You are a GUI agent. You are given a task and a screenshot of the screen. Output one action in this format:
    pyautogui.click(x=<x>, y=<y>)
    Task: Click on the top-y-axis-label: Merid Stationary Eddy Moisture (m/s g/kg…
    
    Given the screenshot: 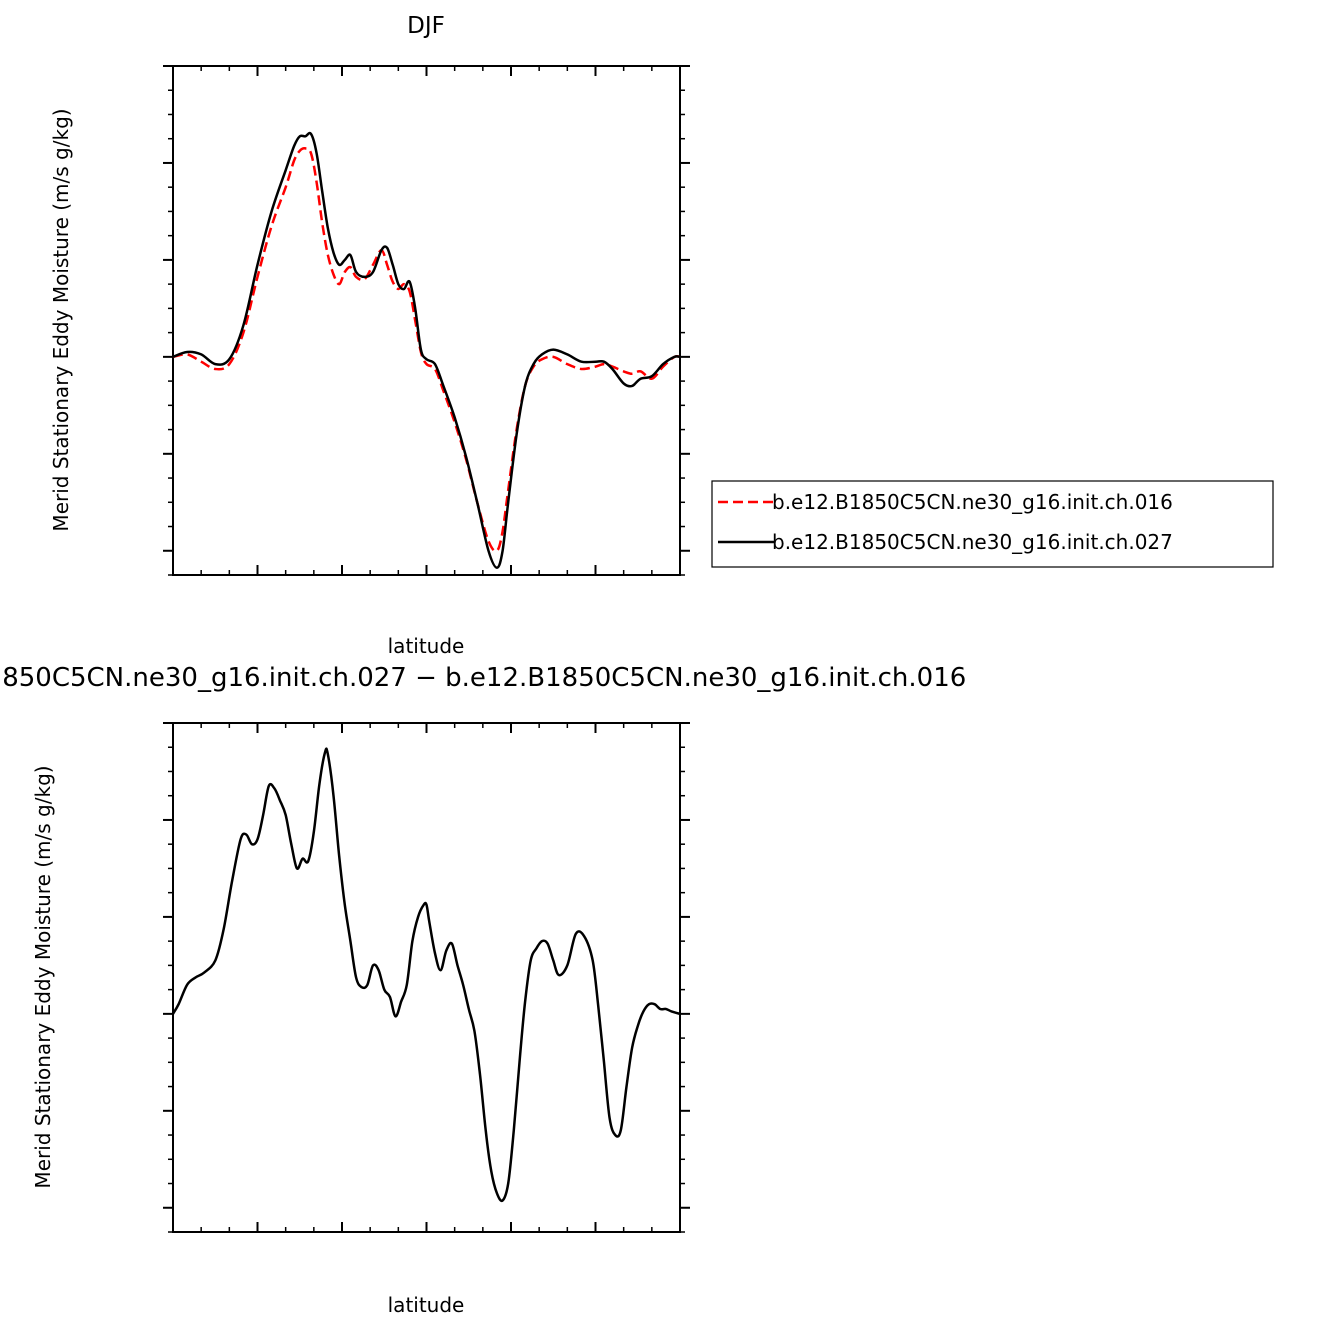 What is the action you would take?
    pyautogui.click(x=61, y=319)
    